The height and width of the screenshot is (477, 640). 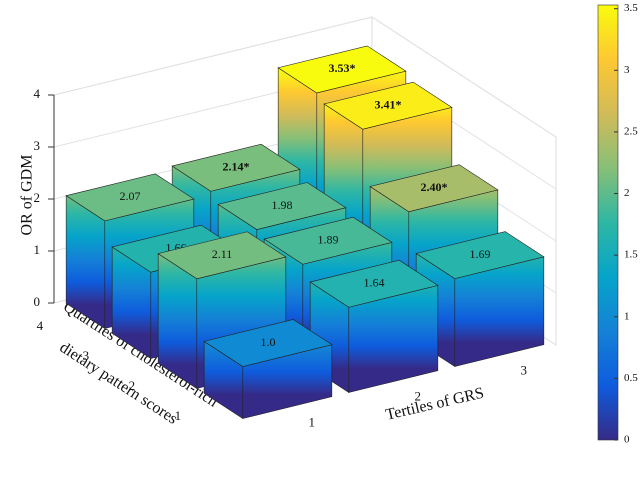 What do you see at coordinates (631, 378) in the screenshot?
I see `colorbar-tick-label: 0.5` at bounding box center [631, 378].